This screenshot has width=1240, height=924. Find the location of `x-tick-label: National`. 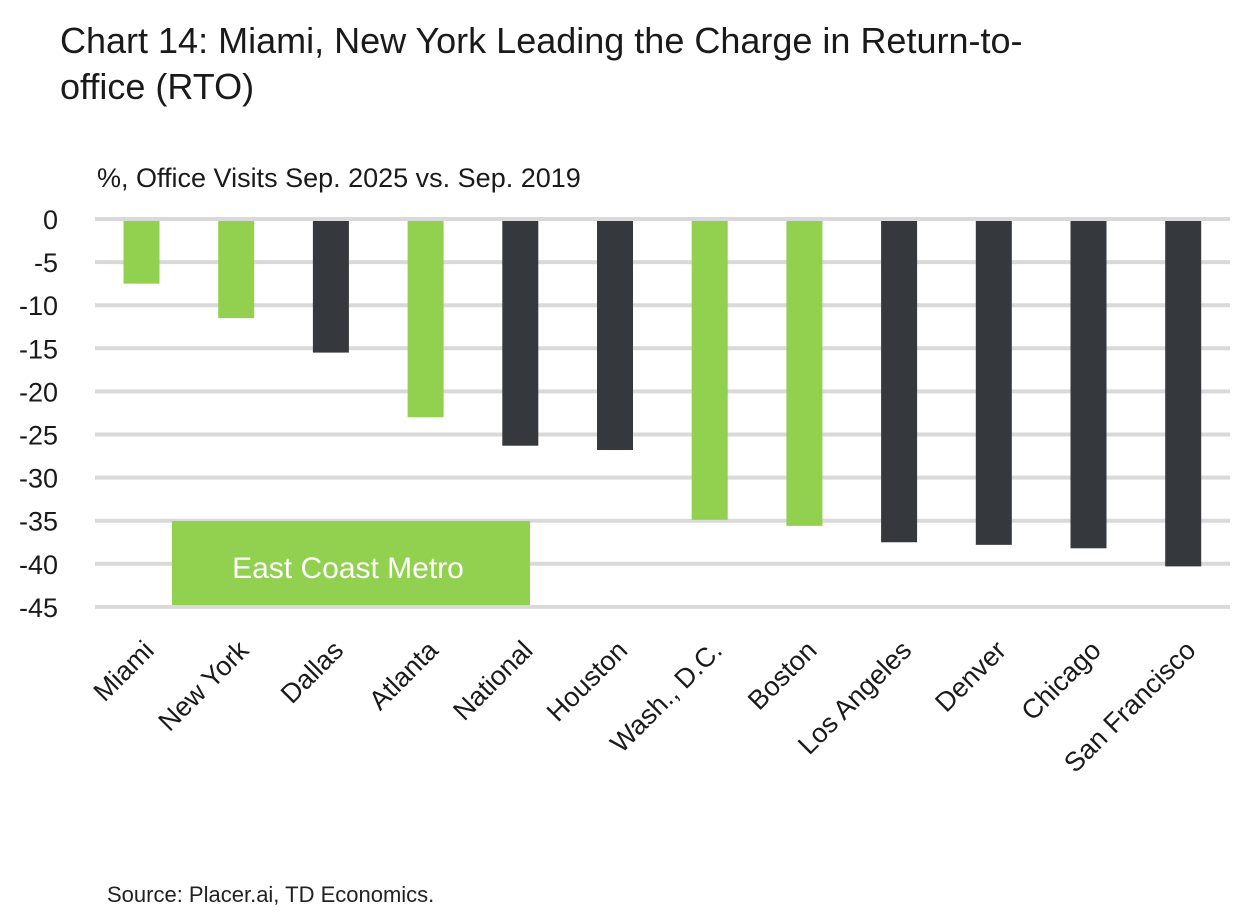

x-tick-label: National is located at coordinates (492, 680).